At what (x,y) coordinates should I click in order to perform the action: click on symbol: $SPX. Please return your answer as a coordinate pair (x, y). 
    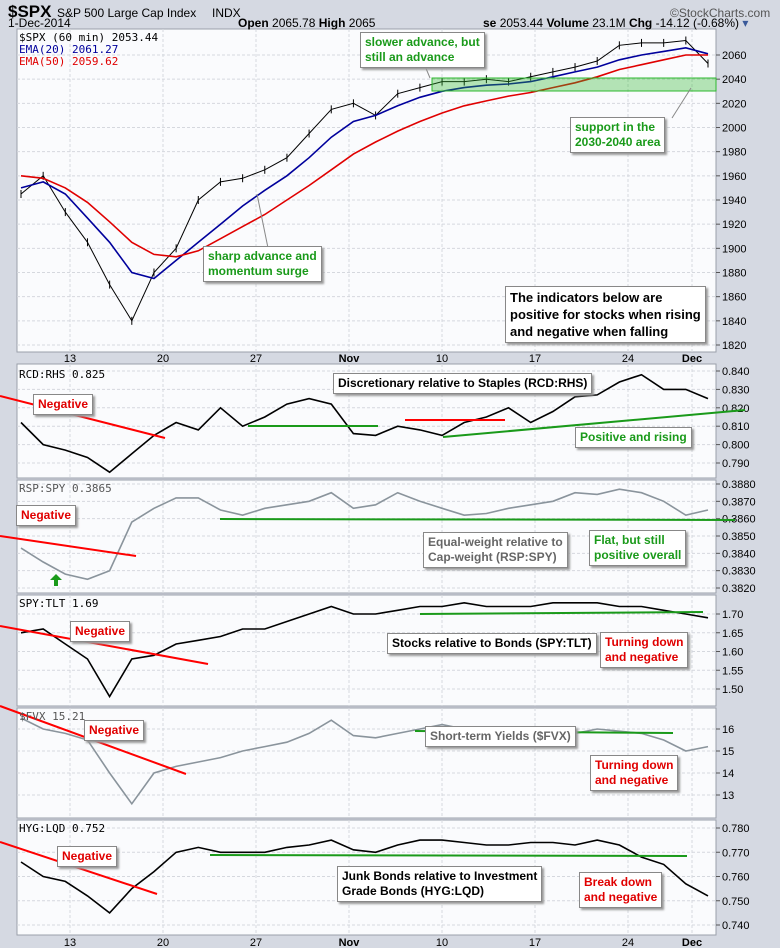
    Looking at the image, I should click on (30, 11).